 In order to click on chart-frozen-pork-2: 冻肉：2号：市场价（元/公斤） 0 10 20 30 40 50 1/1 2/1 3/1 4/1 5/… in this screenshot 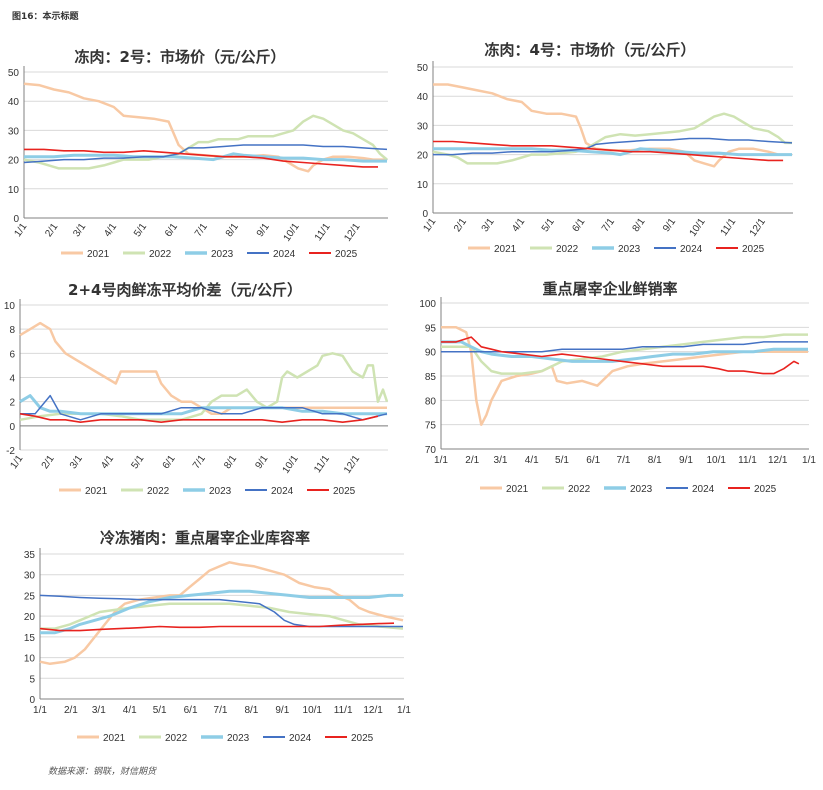, I will do `click(197, 149)`.